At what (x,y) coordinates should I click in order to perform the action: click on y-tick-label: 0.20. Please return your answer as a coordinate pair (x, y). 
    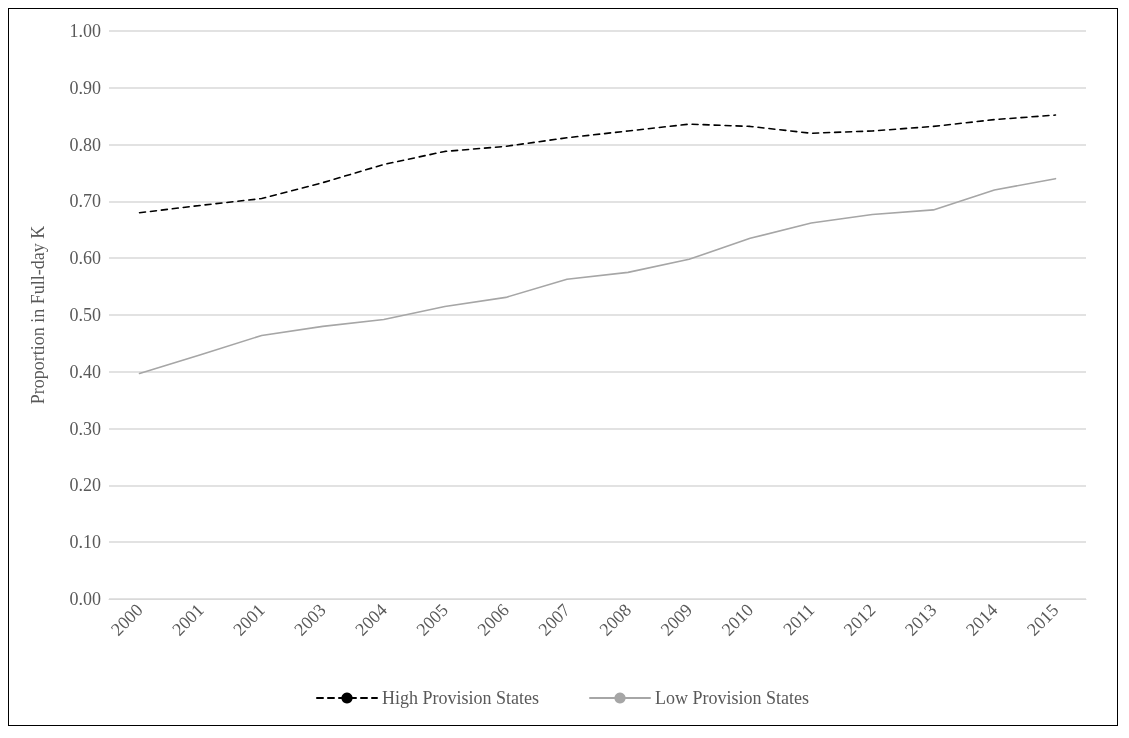
    Looking at the image, I should click on (85, 485).